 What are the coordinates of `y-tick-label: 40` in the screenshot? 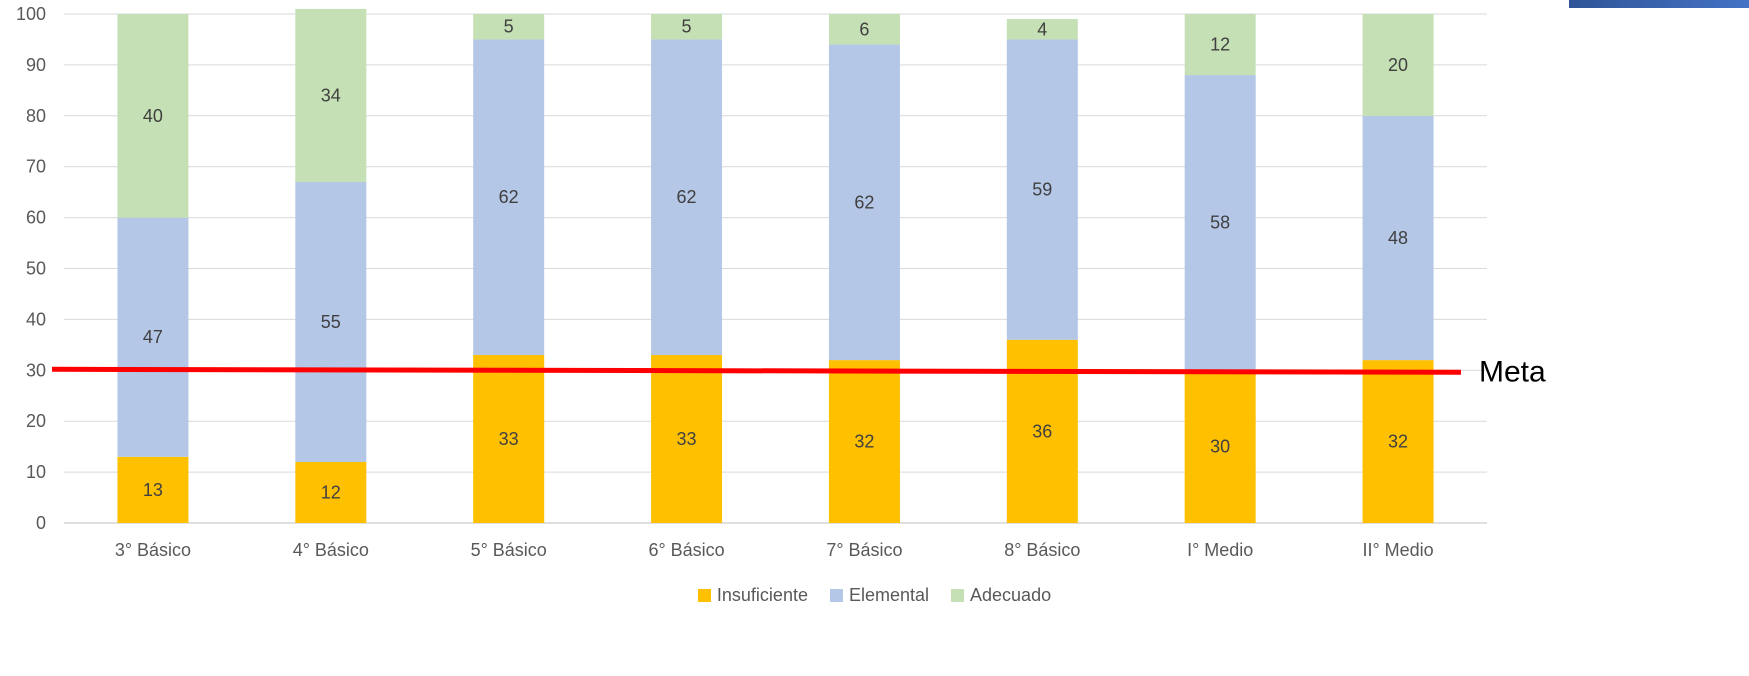 It's located at (36, 319).